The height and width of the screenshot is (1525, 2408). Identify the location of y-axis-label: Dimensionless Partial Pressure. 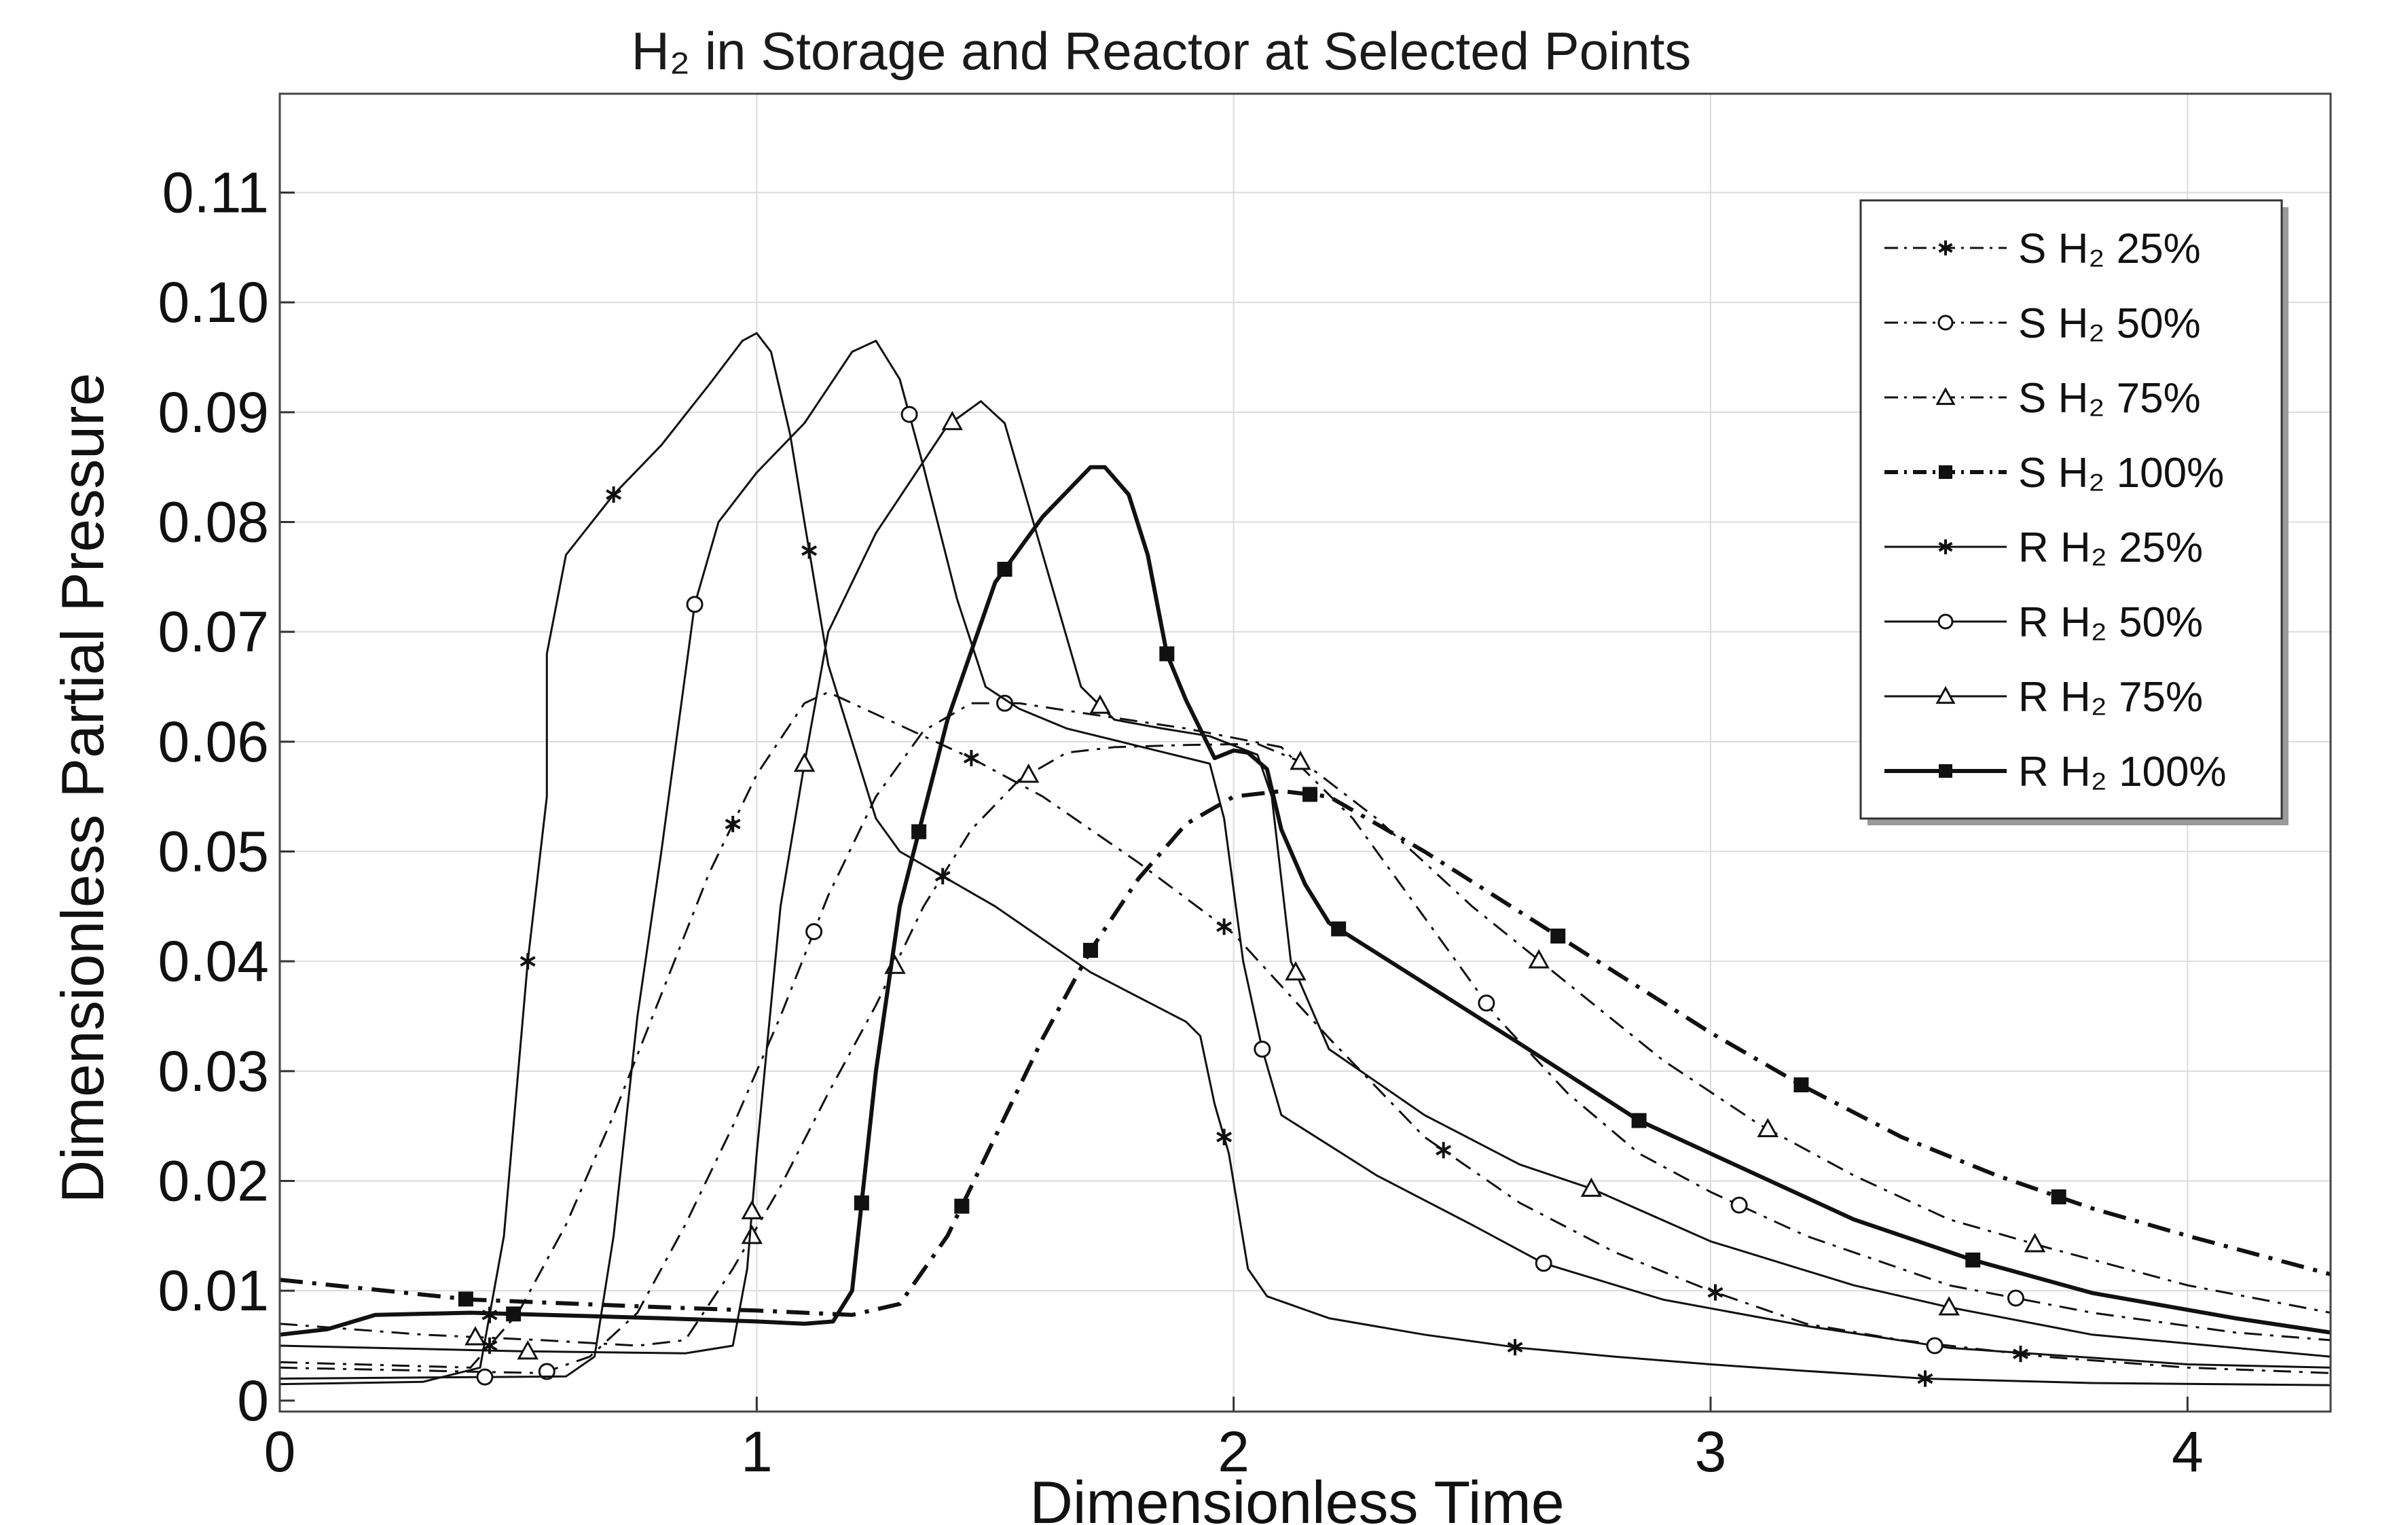
(82, 788).